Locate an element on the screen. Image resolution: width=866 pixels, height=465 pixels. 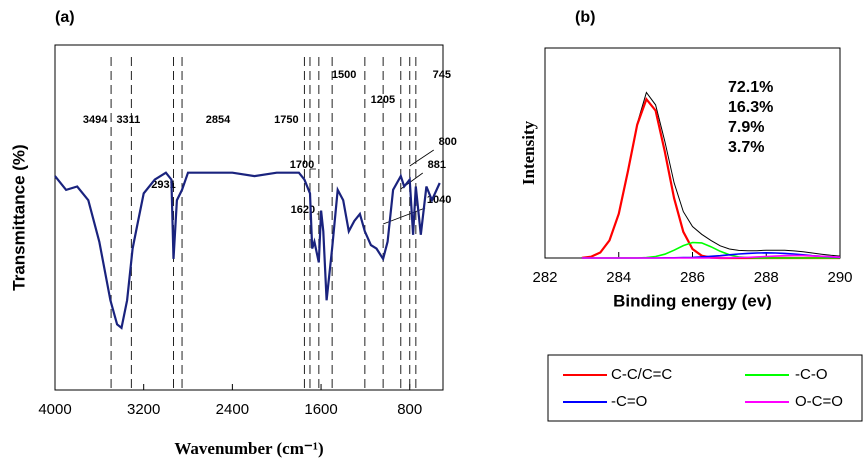
legend-label: O-C=O is located at coordinates (819, 401).